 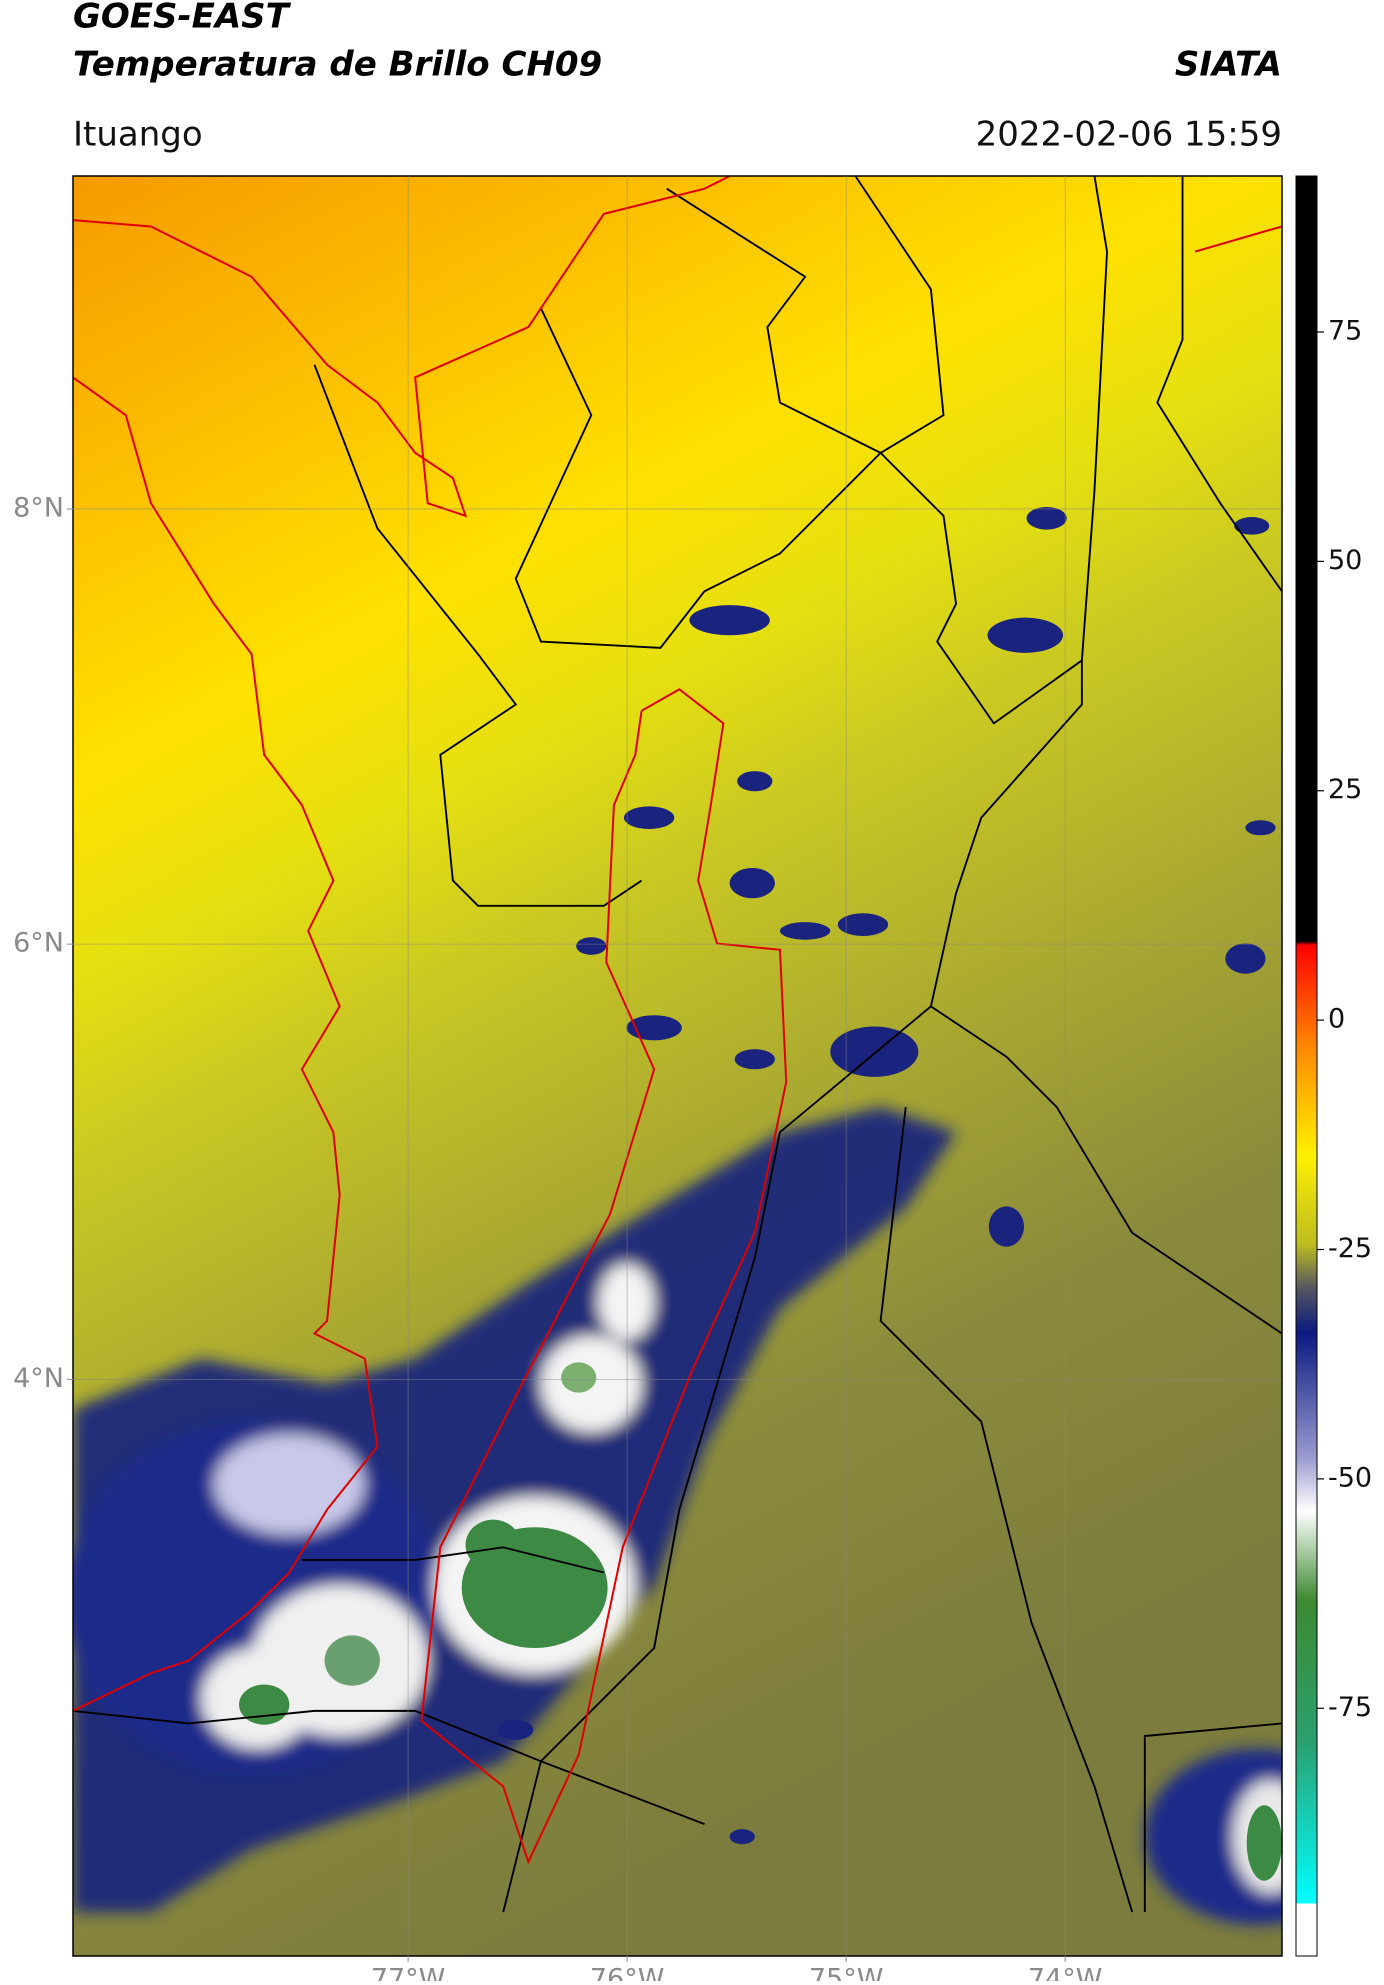 I want to click on lon-tick-label: 77°W, so click(x=408, y=1973).